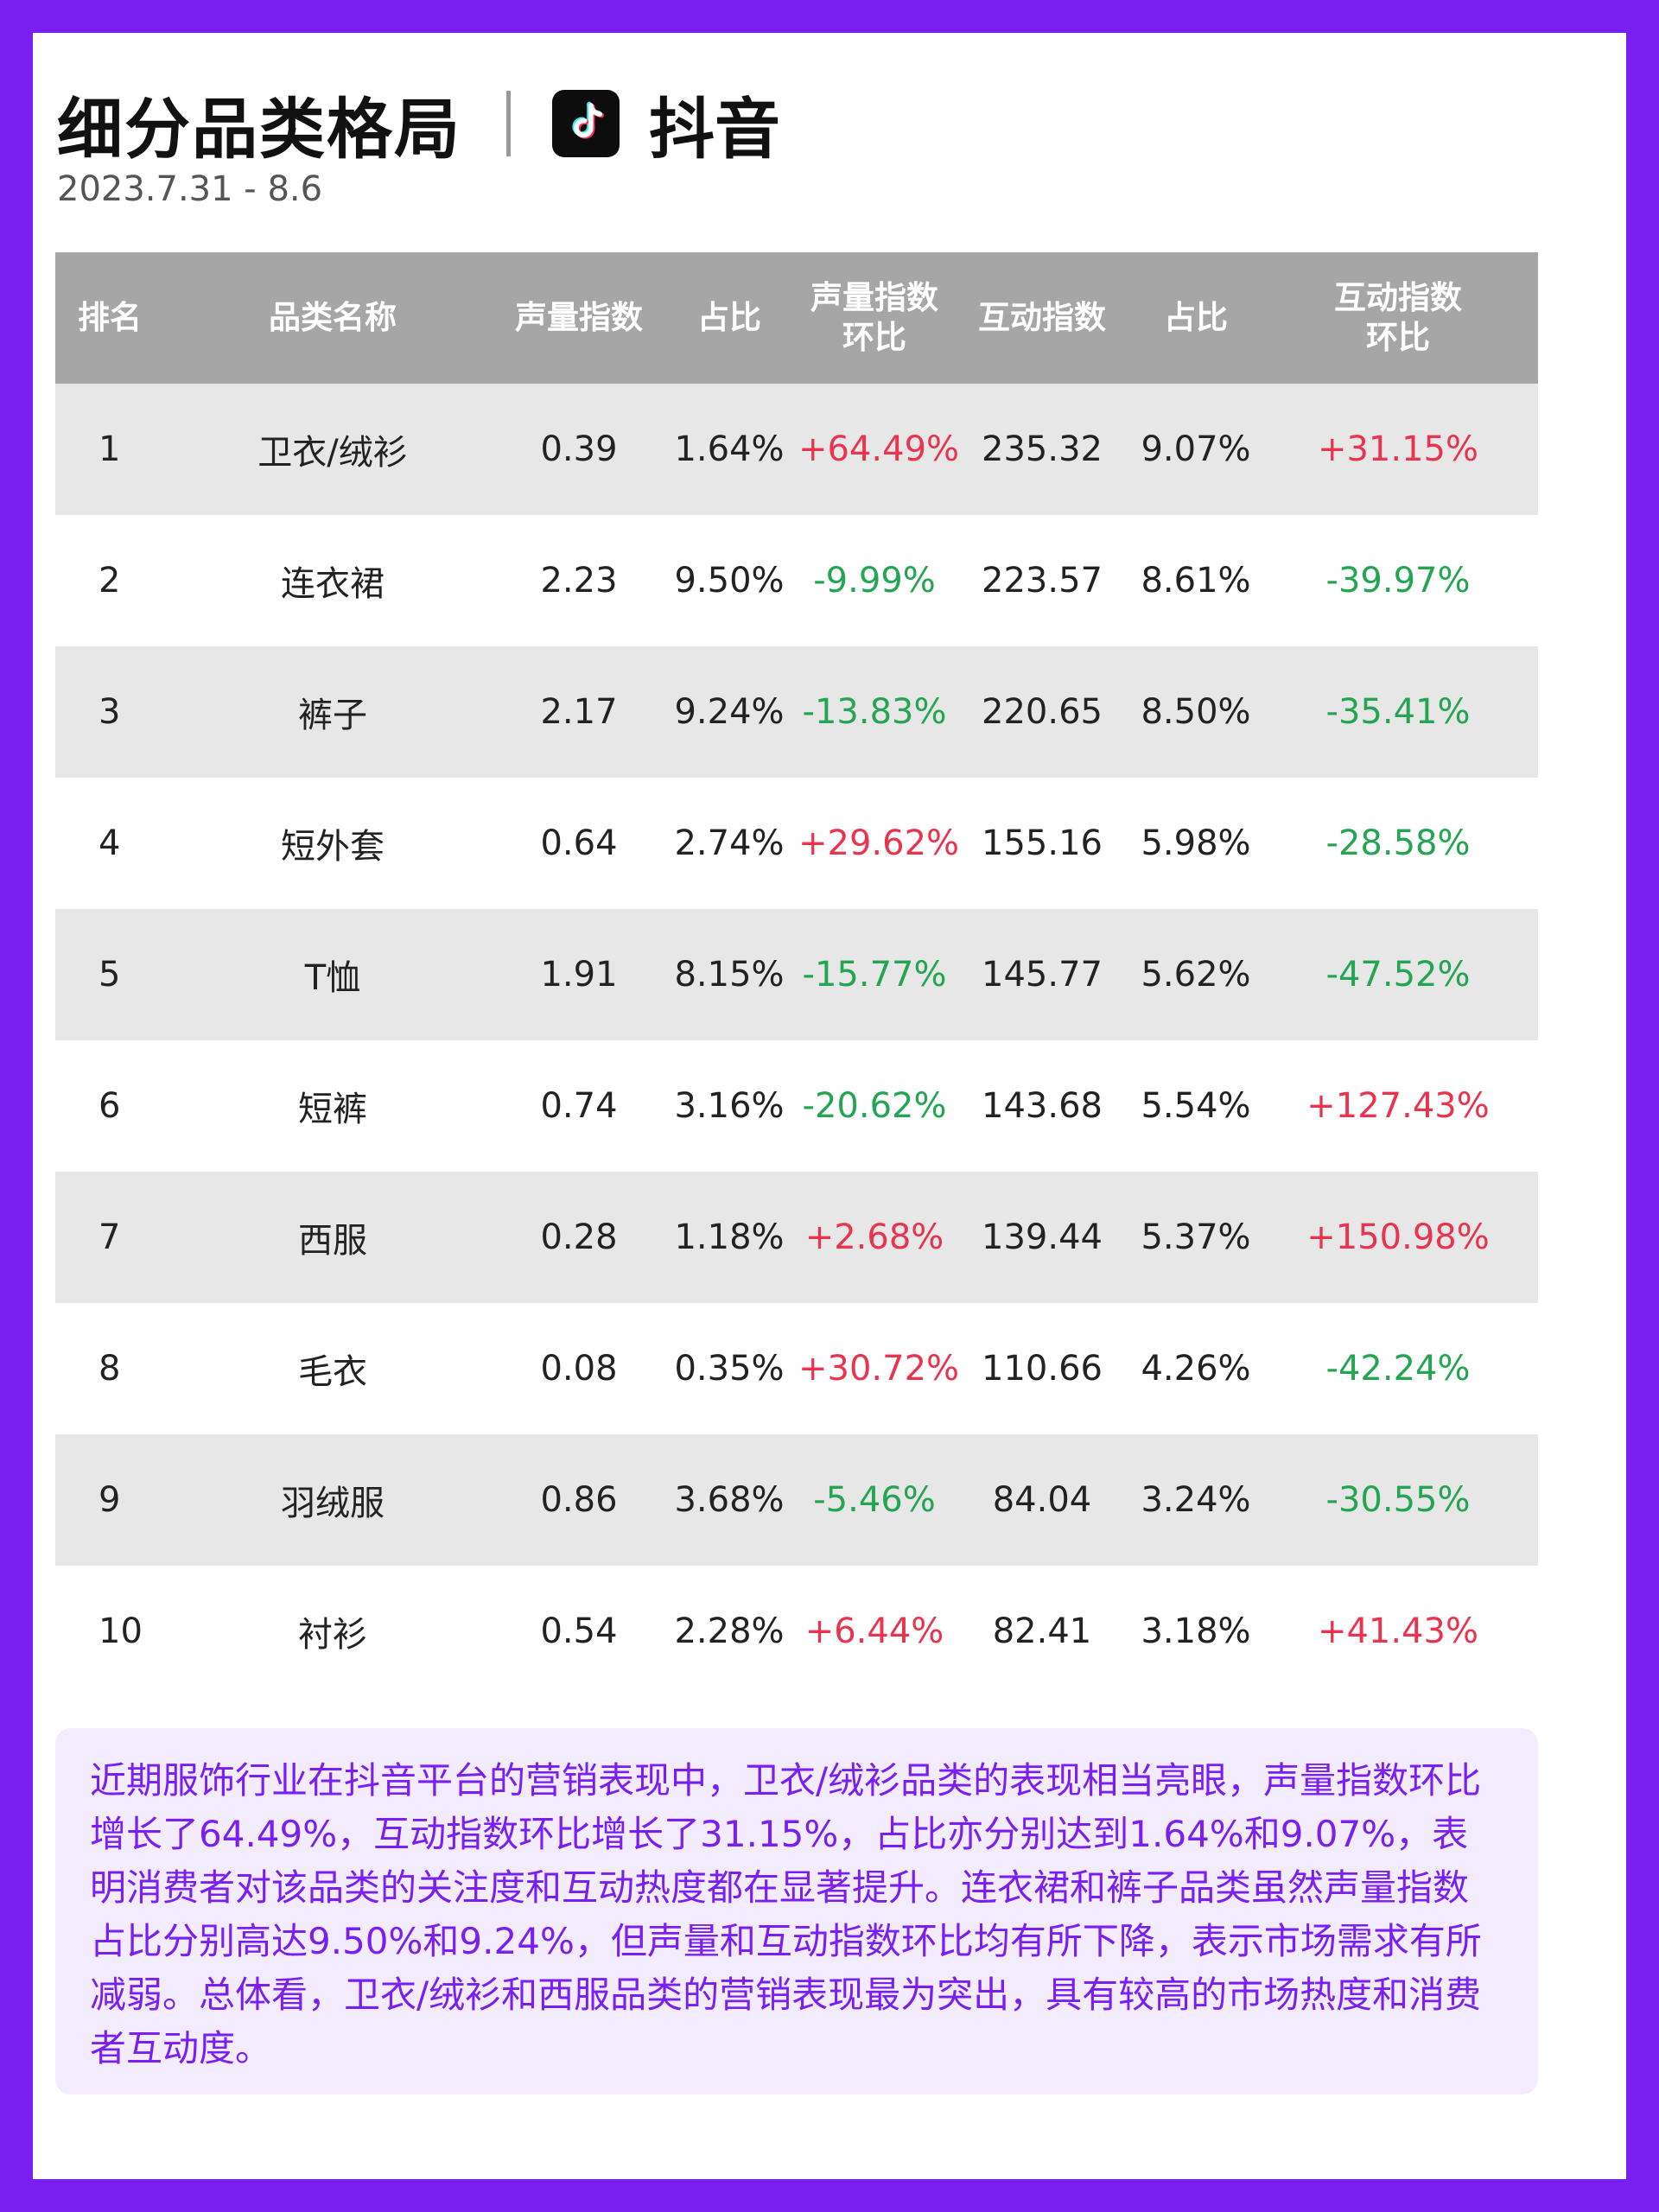  I want to click on interaction-index-cell: 145.77, so click(1042, 974).